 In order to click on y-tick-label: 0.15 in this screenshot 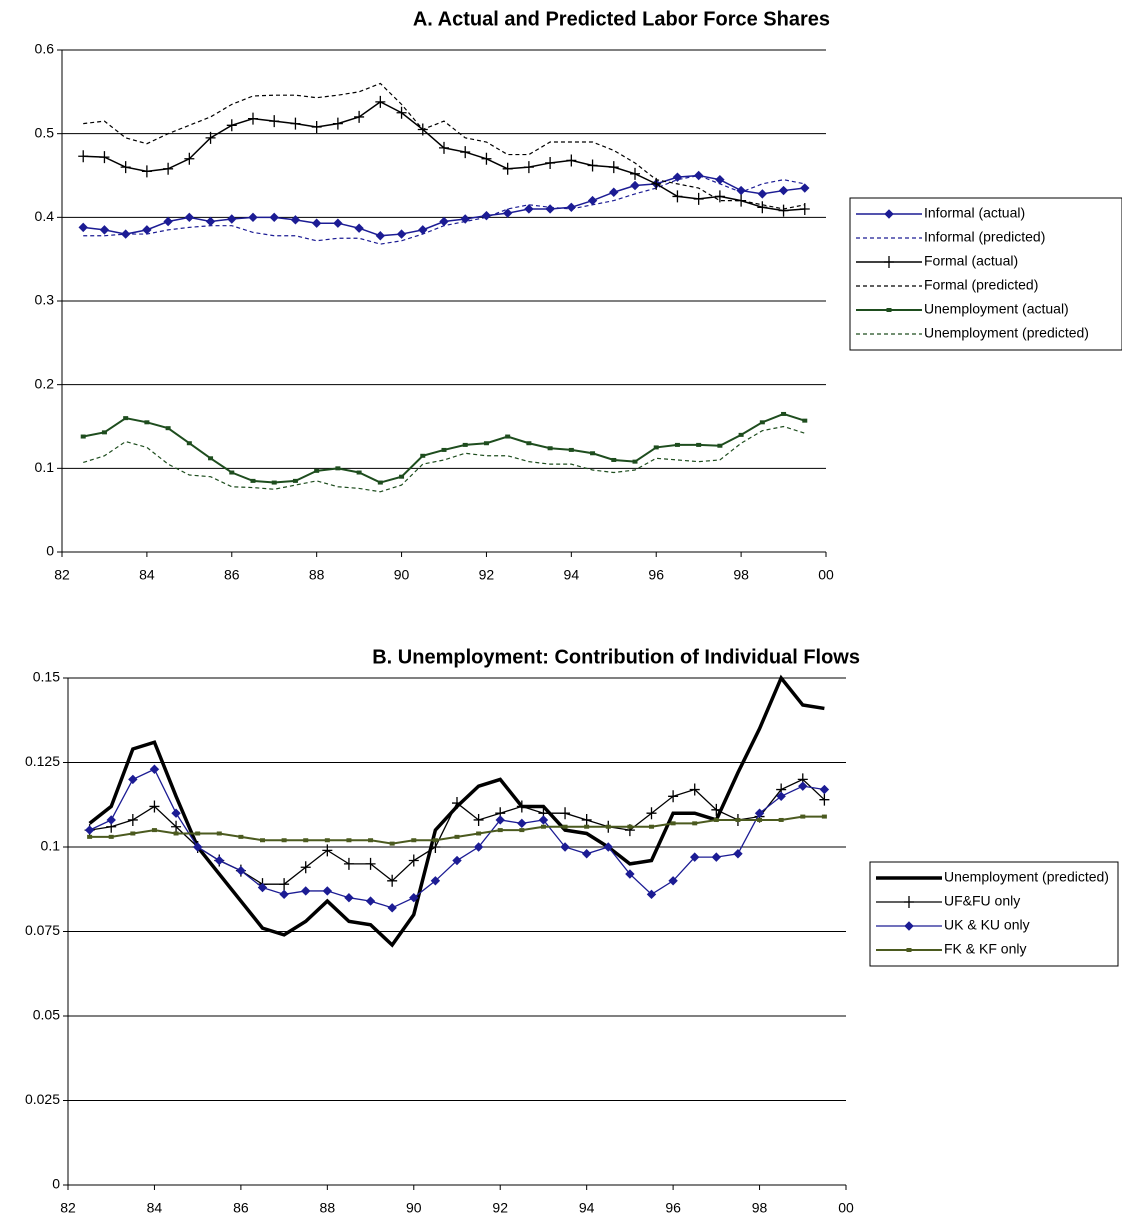, I will do `click(46, 677)`.